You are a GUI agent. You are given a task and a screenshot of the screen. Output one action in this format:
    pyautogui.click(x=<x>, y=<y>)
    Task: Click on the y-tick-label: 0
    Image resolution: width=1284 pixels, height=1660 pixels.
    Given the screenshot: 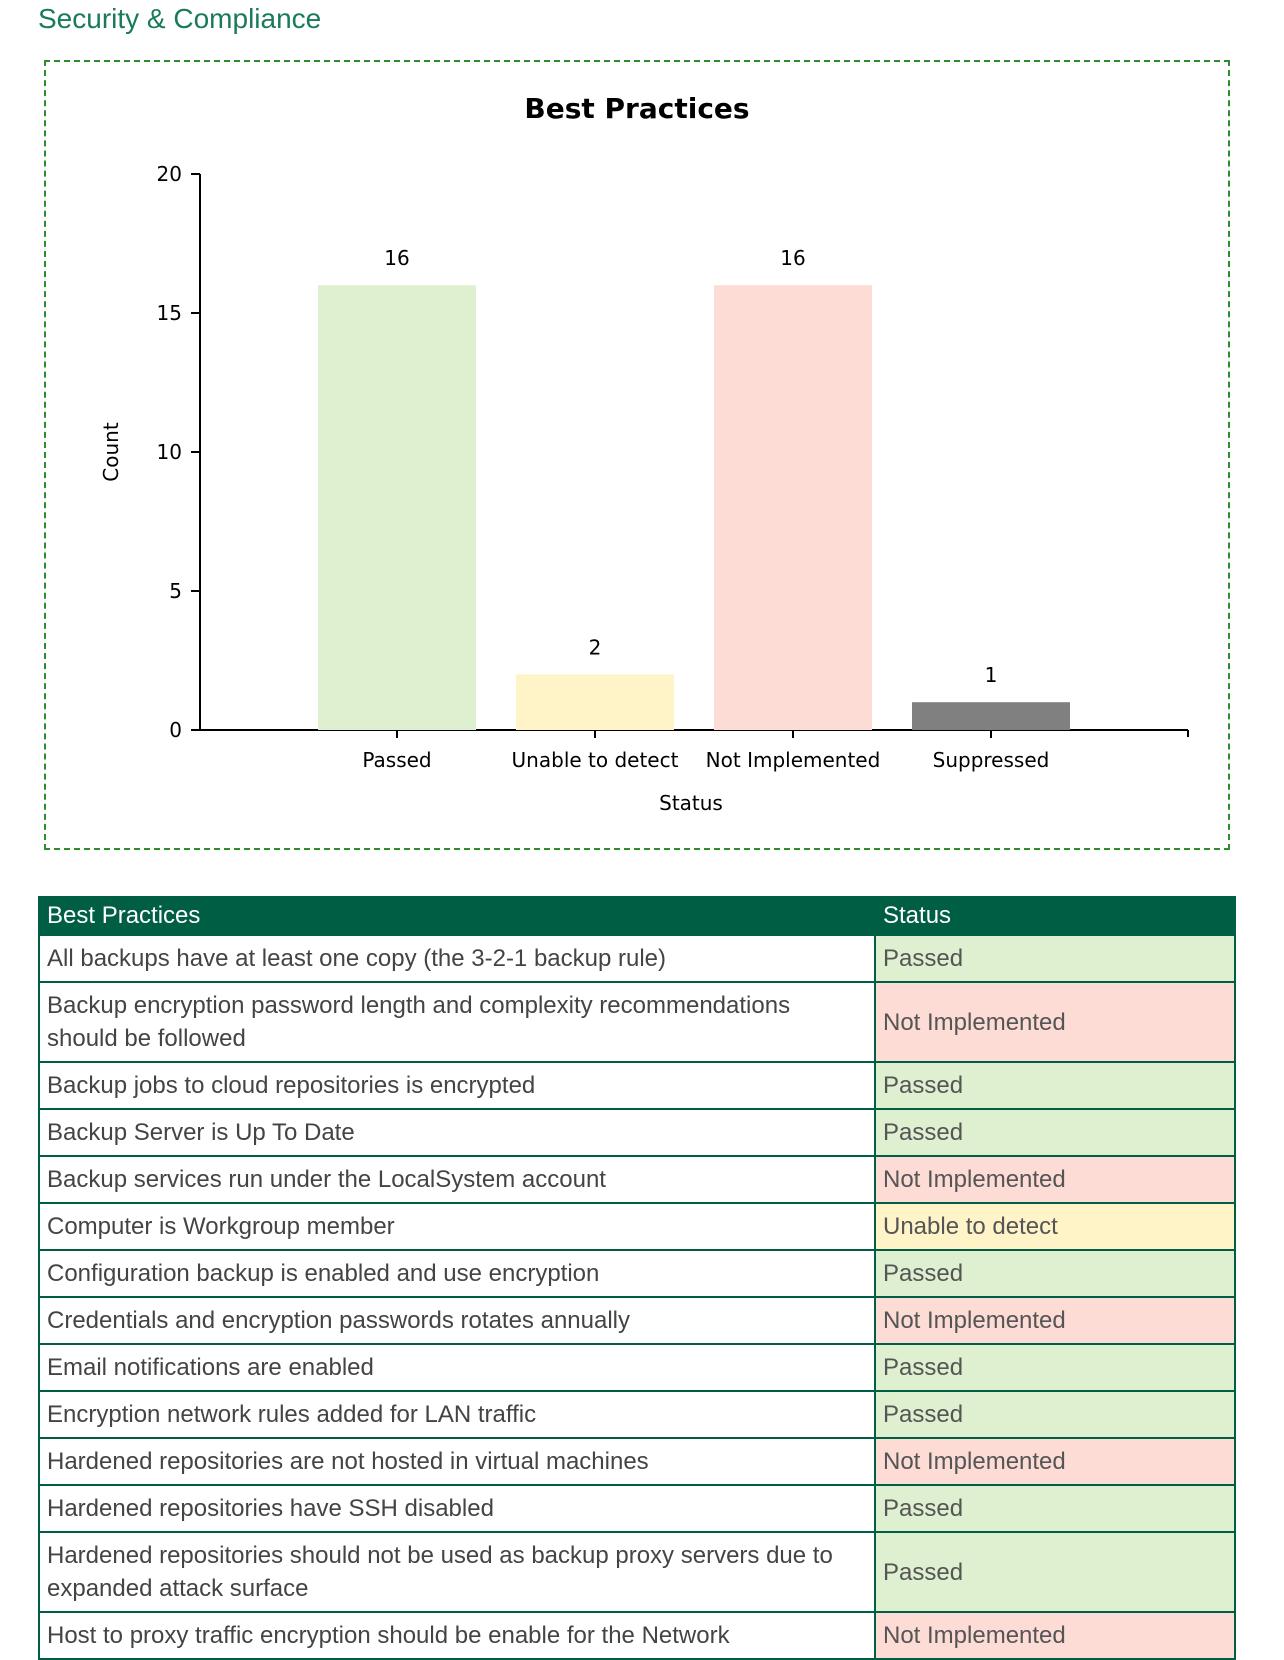 What is the action you would take?
    pyautogui.click(x=175, y=730)
    